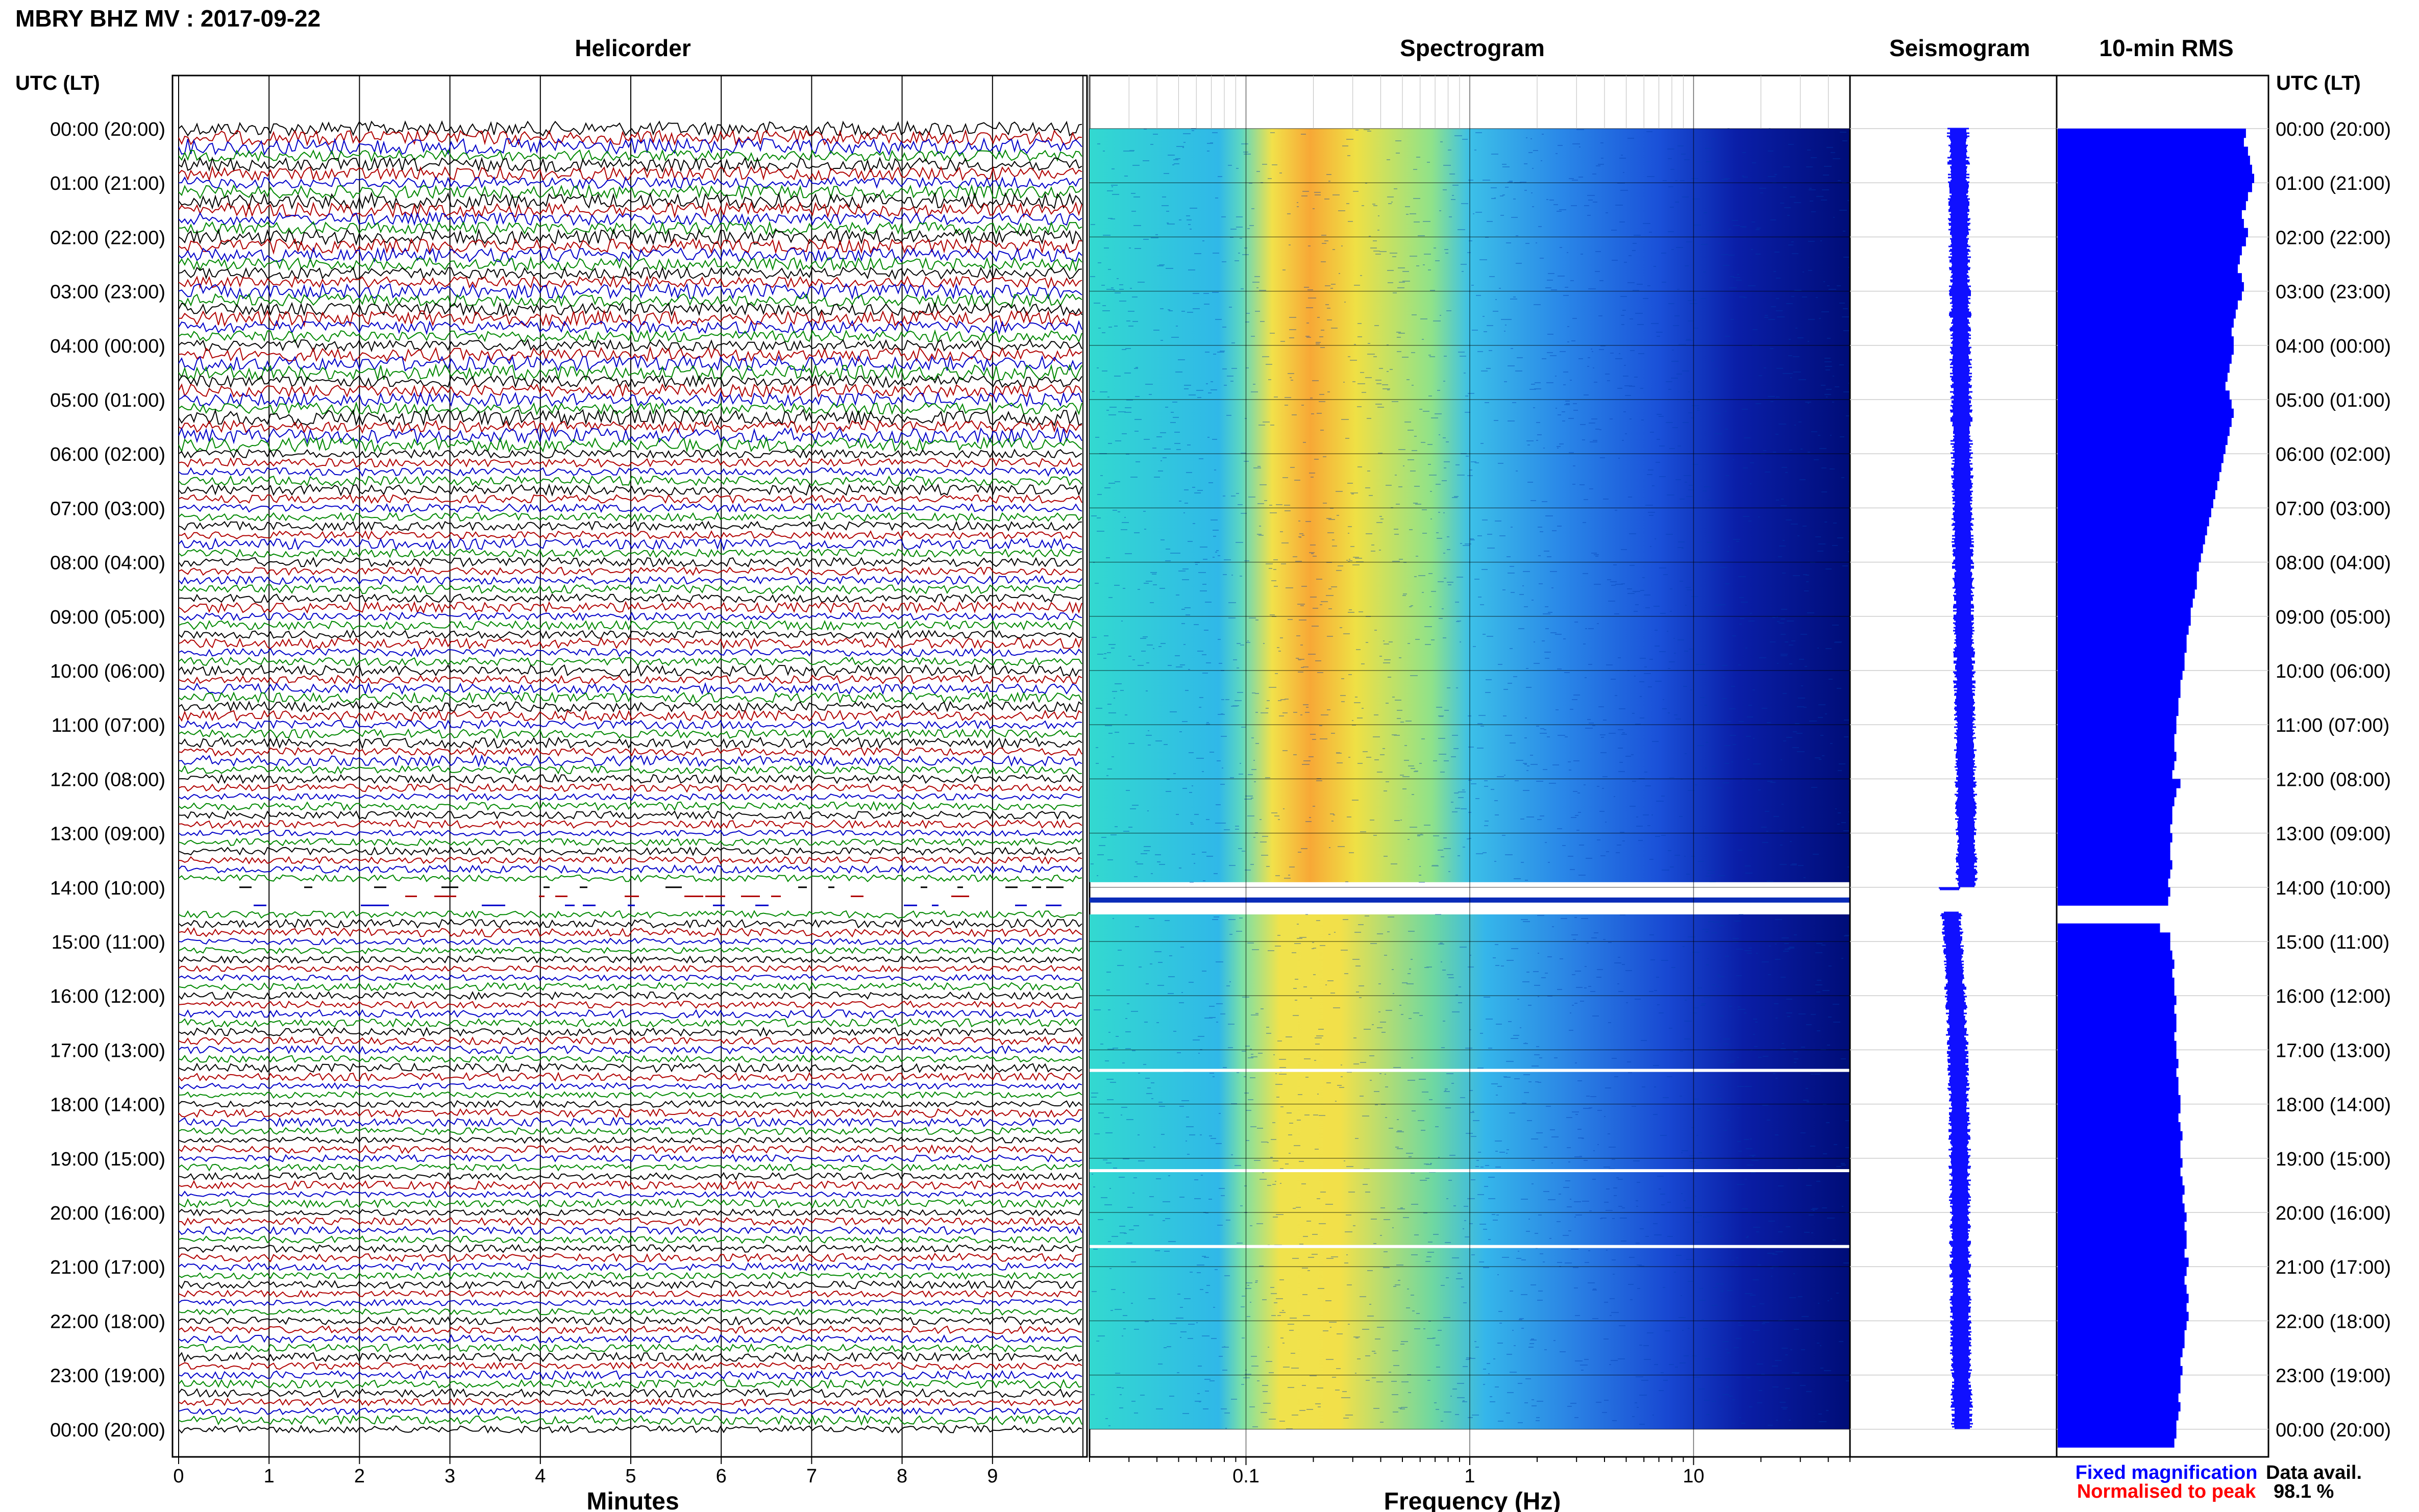 The image size is (2419, 1512). I want to click on time-label-left: 22:00 (18:00), so click(107, 1321).